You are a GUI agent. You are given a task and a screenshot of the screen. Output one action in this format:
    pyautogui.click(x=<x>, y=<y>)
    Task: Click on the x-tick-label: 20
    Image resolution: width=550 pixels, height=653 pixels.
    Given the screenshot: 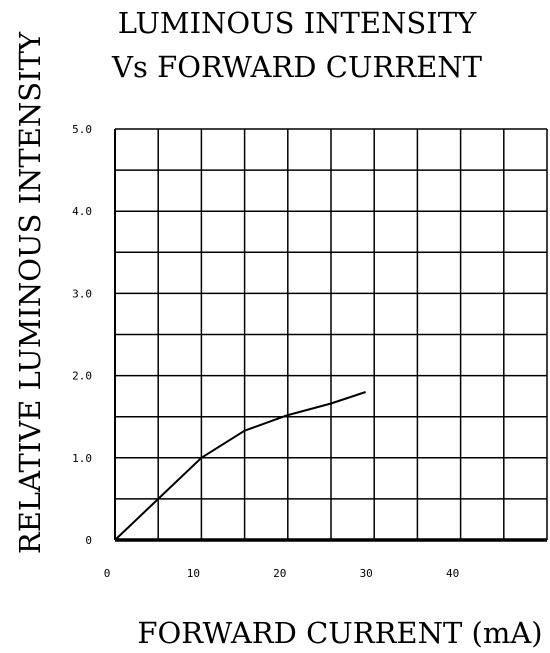 What is the action you would take?
    pyautogui.click(x=279, y=573)
    